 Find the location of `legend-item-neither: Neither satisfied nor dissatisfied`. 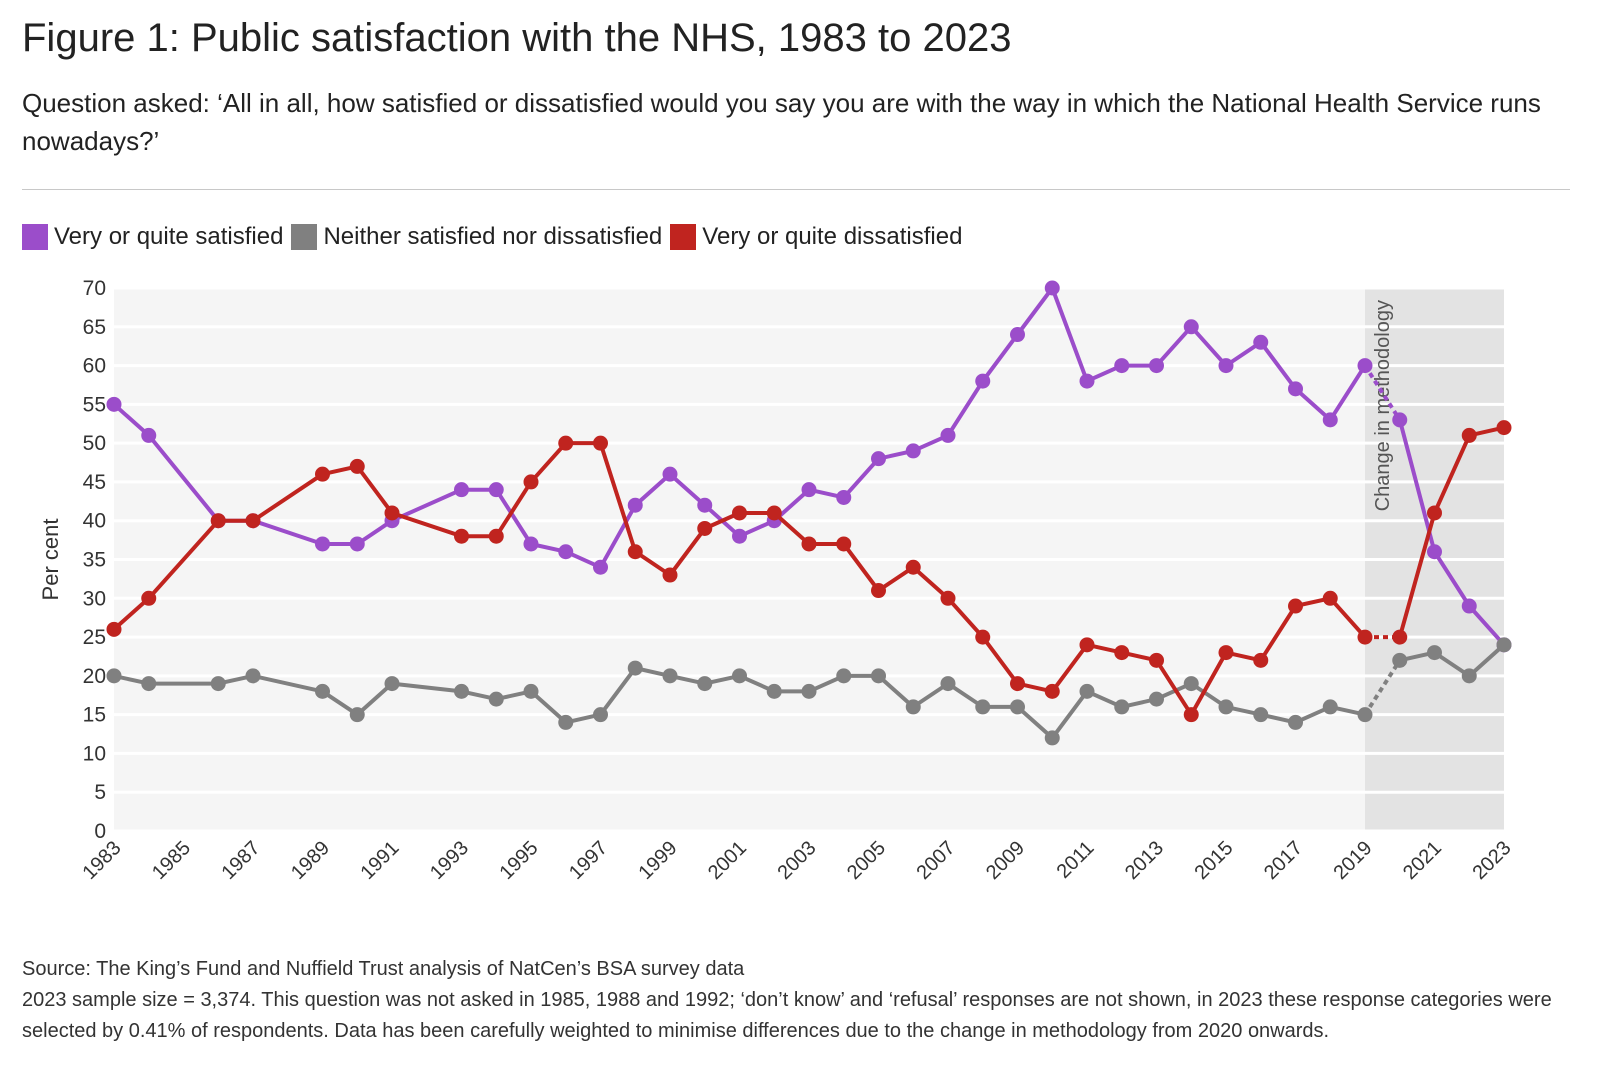

legend-item-neither: Neither satisfied nor dissatisfied is located at coordinates (476, 237).